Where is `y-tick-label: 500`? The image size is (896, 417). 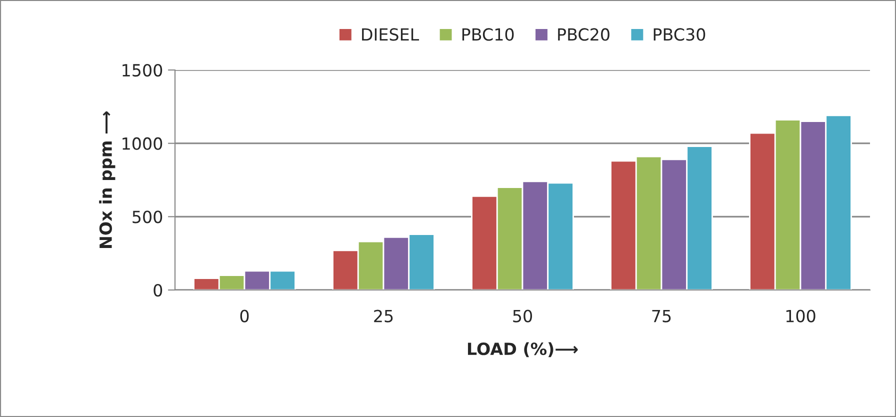
y-tick-label: 500 is located at coordinates (147, 217).